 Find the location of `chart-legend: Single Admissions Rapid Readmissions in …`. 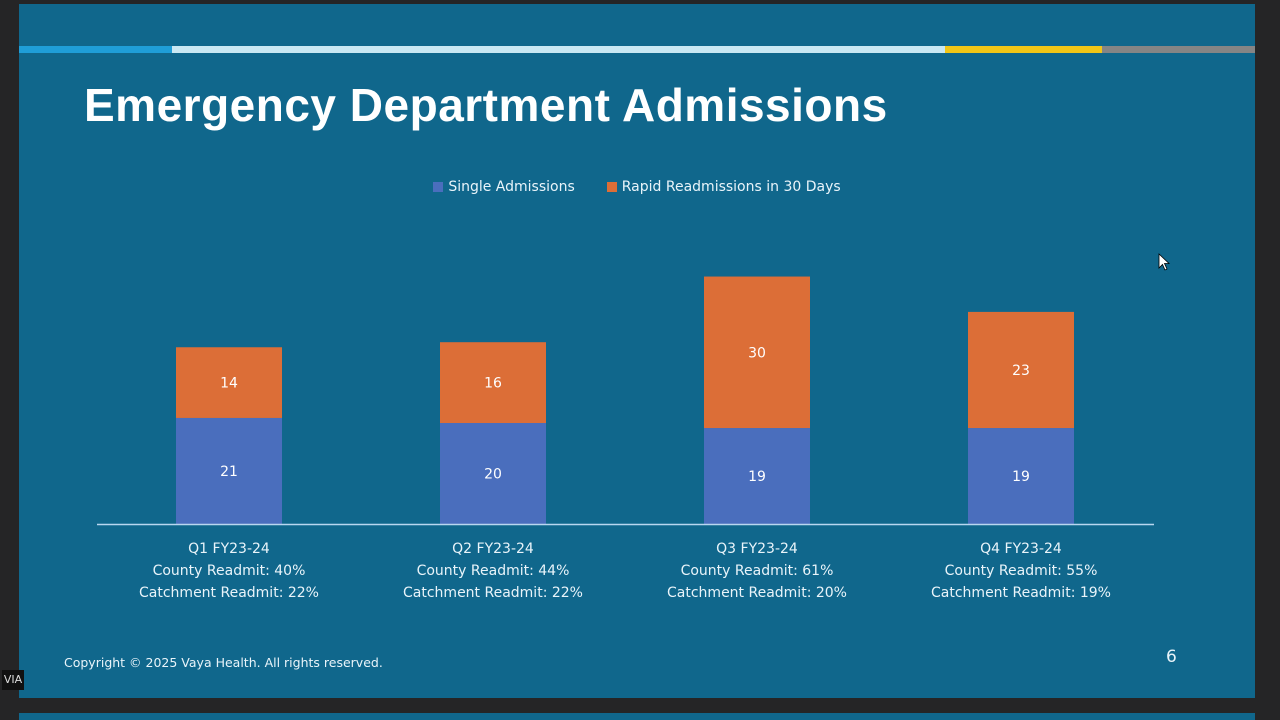

chart-legend: Single Admissions Rapid Readmissions in … is located at coordinates (637, 187).